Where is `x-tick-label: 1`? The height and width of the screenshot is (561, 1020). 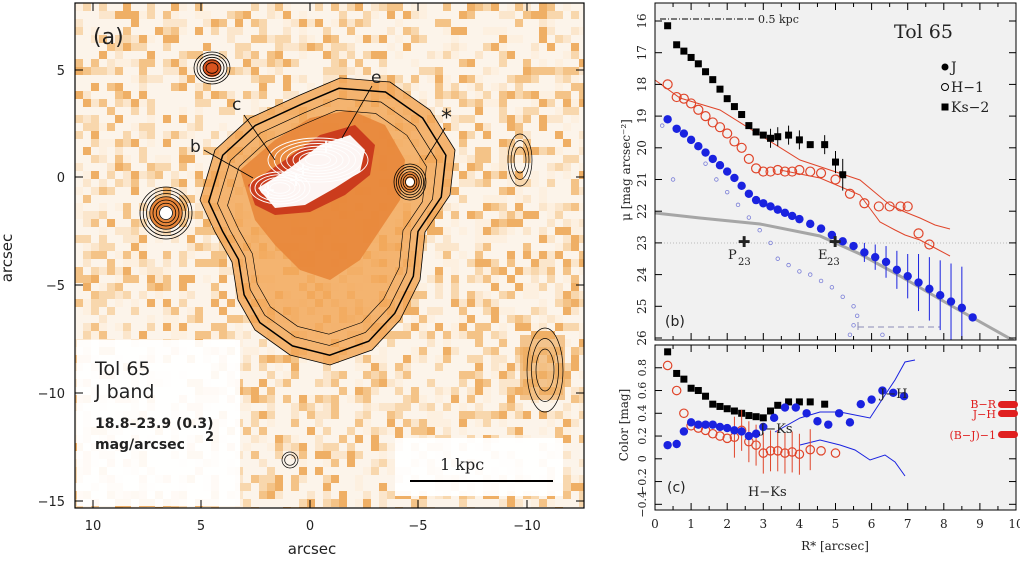 x-tick-label: 1 is located at coordinates (691, 524).